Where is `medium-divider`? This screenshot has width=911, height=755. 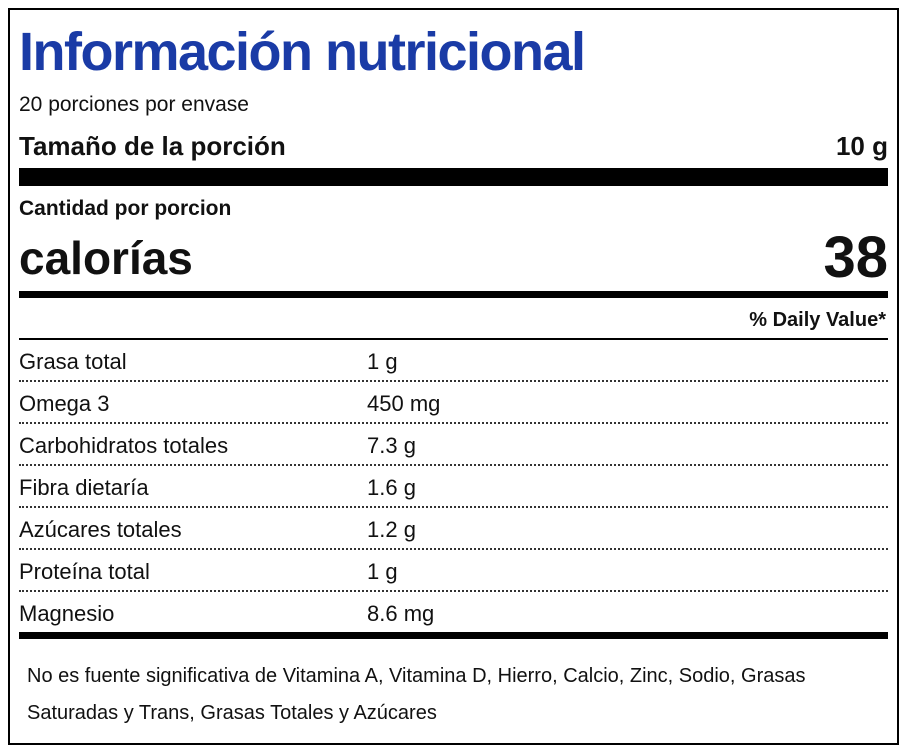
medium-divider is located at coordinates (453, 294).